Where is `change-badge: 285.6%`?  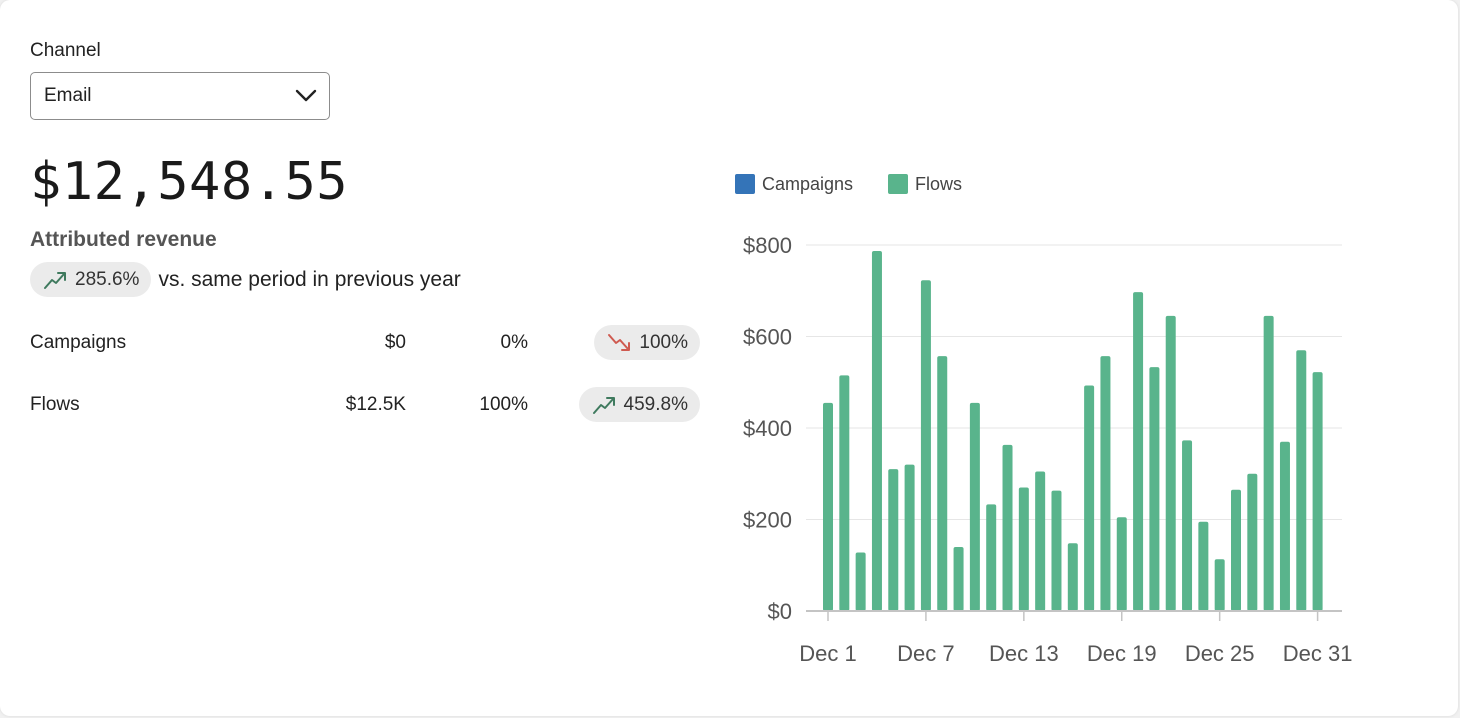 change-badge: 285.6% is located at coordinates (91, 279).